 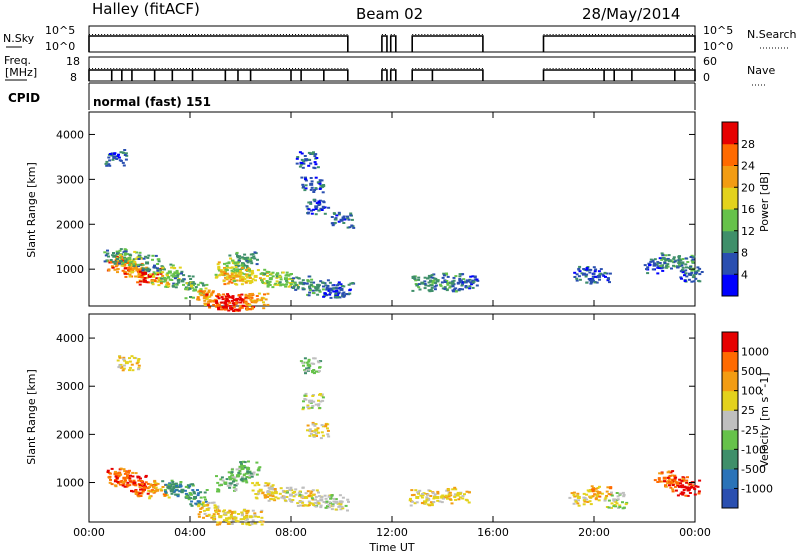 What do you see at coordinates (70, 224) in the screenshot?
I see `y-tick-label-1: 2000` at bounding box center [70, 224].